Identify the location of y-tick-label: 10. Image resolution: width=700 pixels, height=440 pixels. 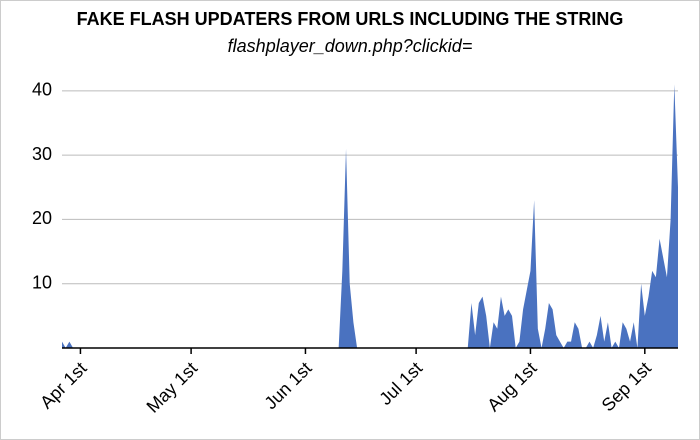
(42, 282).